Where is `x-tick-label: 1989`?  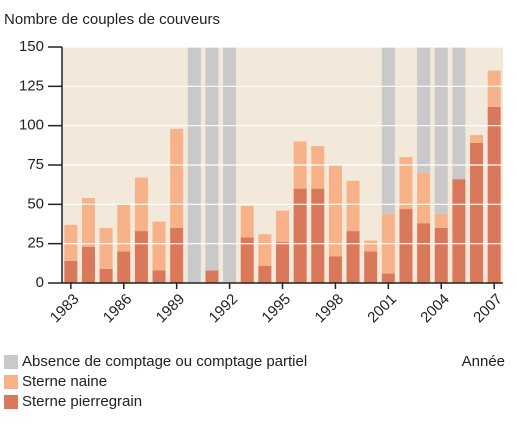
x-tick-label: 1989 is located at coordinates (171, 309).